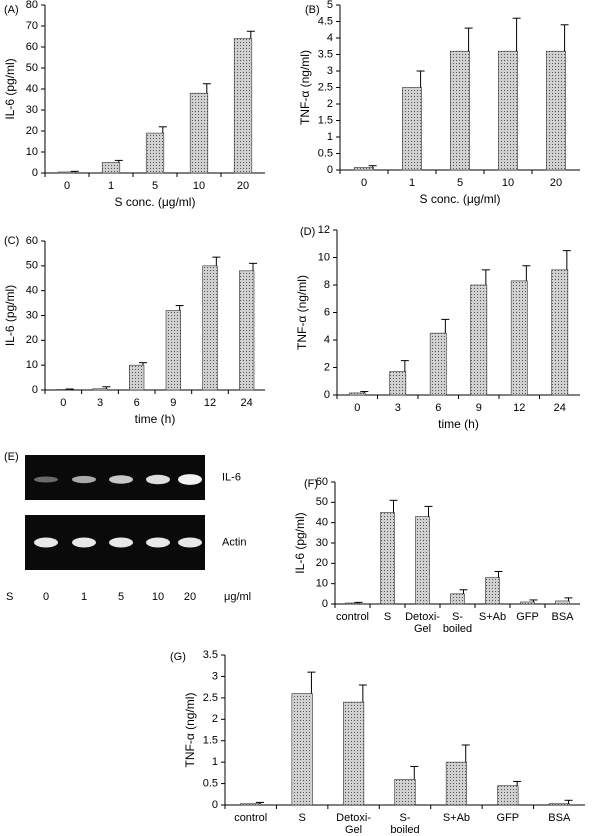 This screenshot has height=836, width=602. I want to click on y-tick-label: 2.5, so click(325, 87).